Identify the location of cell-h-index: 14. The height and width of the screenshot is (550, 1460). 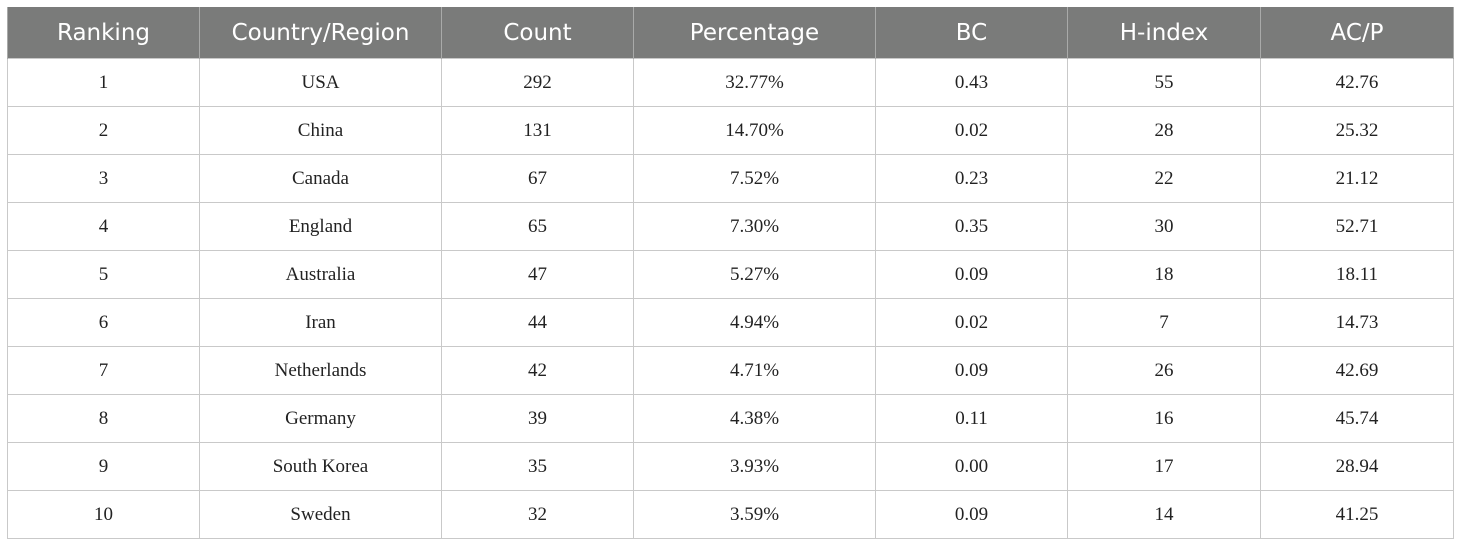
(1164, 514).